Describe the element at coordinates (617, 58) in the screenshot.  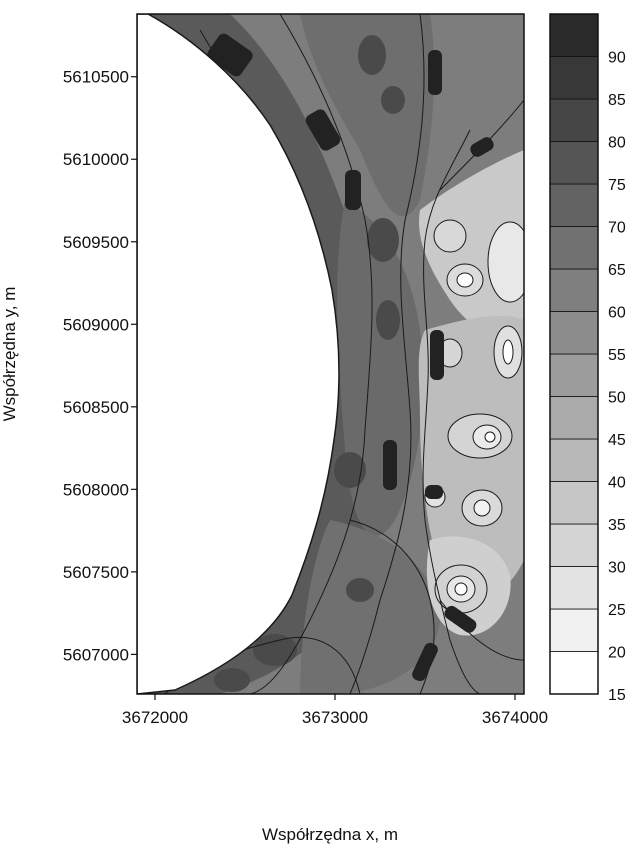
I see `colorbar-label: 90` at that location.